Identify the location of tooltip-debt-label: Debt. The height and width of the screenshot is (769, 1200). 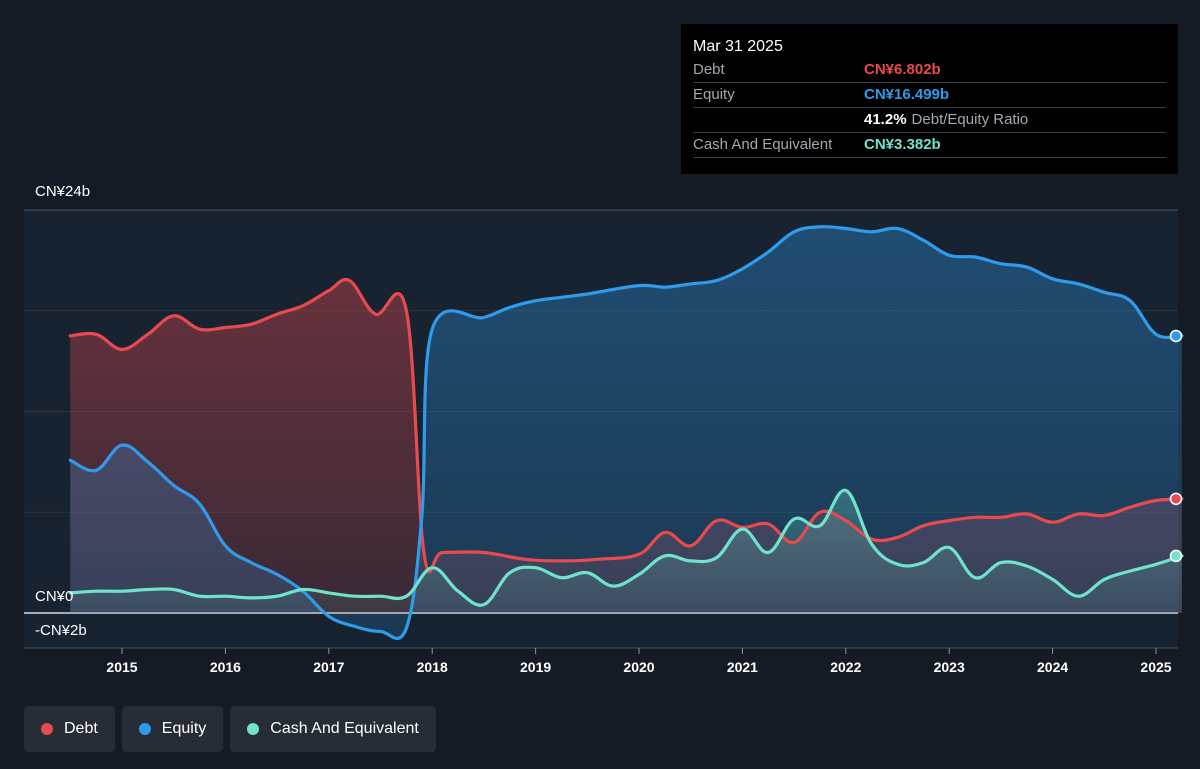
(709, 69).